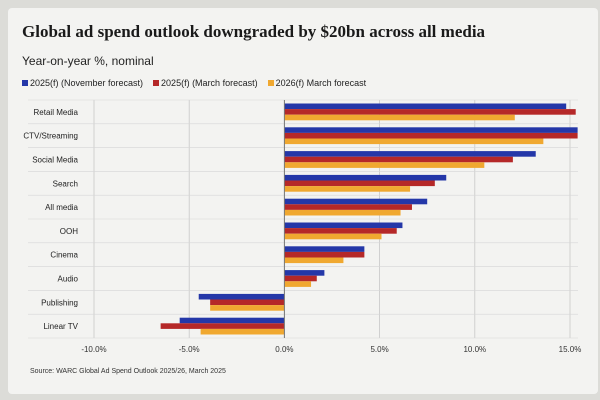  Describe the element at coordinates (379, 349) in the screenshot. I see `x-tick-label: 5.0%` at that location.